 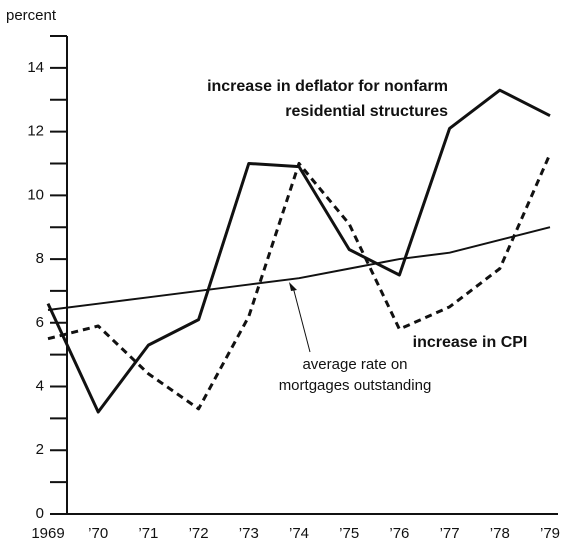 What do you see at coordinates (299, 269) in the screenshot?
I see `series-line` at bounding box center [299, 269].